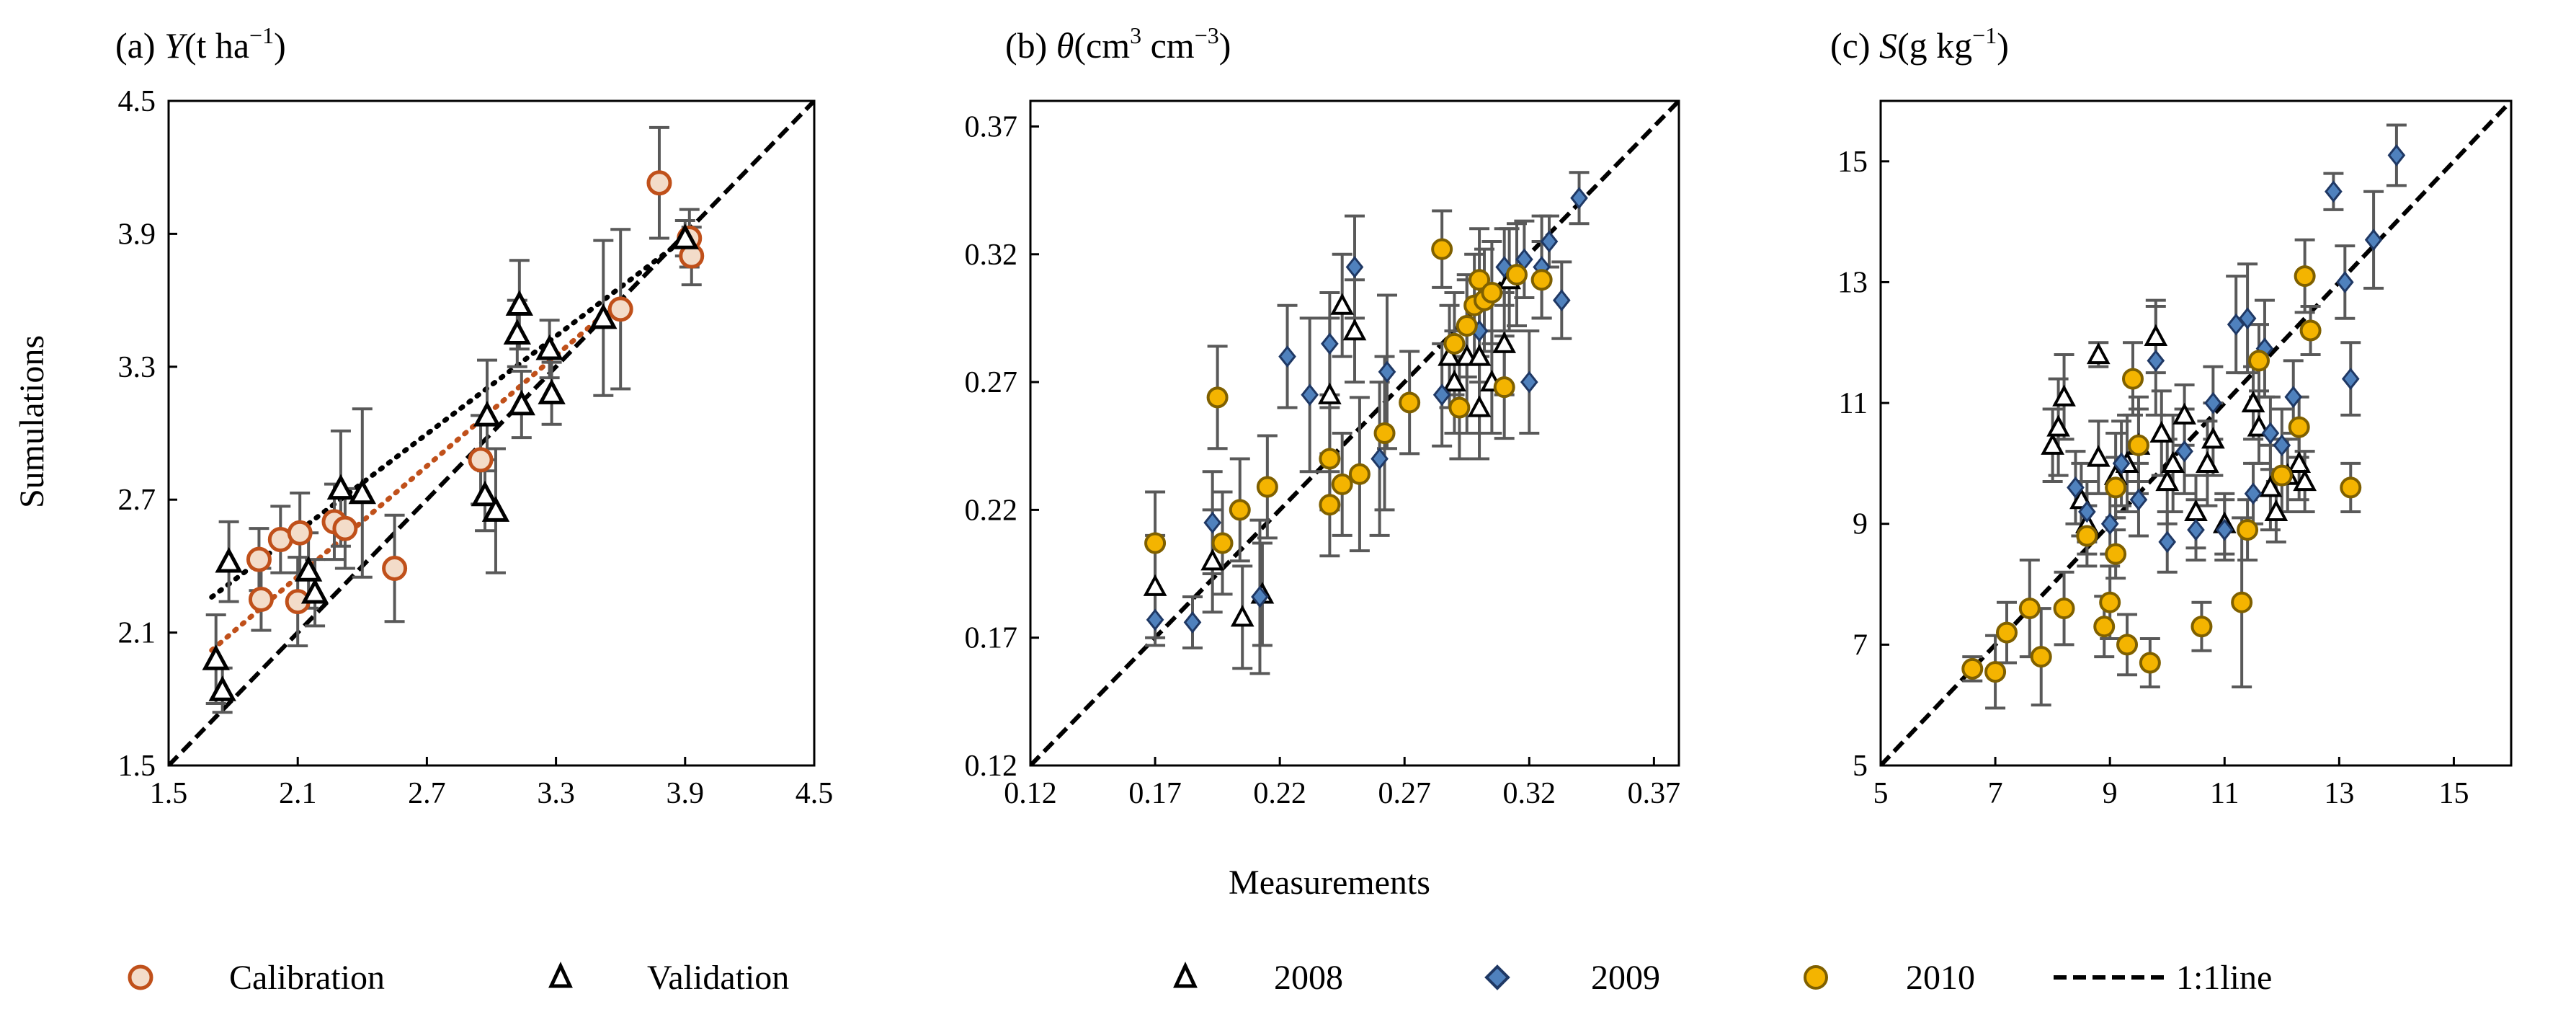 This screenshot has height=1012, width=2576. Describe the element at coordinates (307, 978) in the screenshot. I see `legend-calibration-label: Calibration` at that location.